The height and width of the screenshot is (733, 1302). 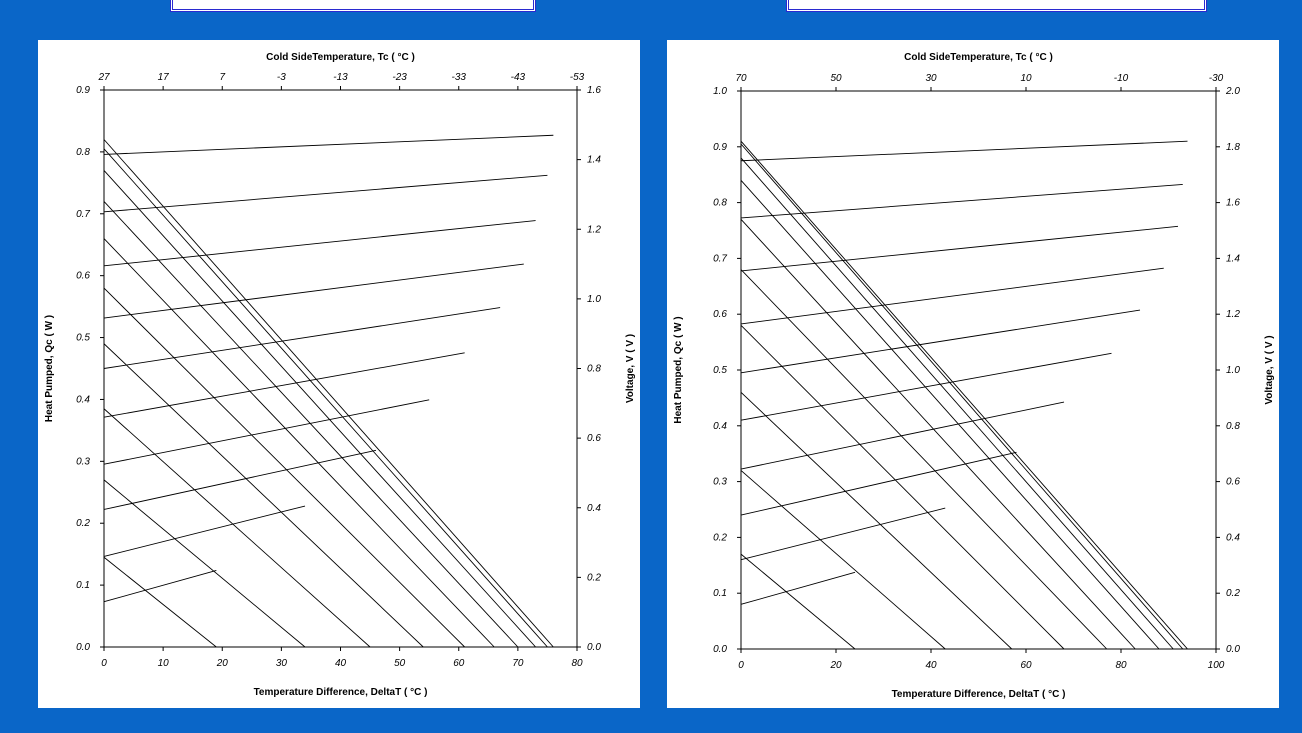 What do you see at coordinates (741, 665) in the screenshot?
I see `x-tick-label: 0` at bounding box center [741, 665].